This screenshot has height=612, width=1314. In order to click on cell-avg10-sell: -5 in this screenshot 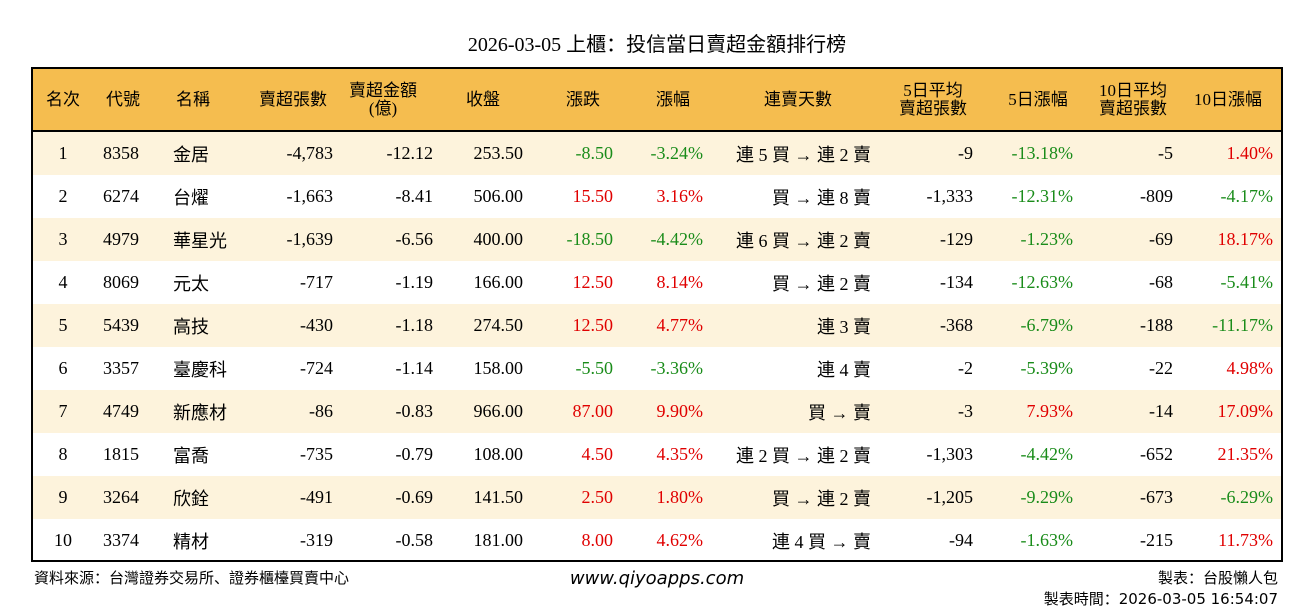, I will do `click(1165, 153)`.